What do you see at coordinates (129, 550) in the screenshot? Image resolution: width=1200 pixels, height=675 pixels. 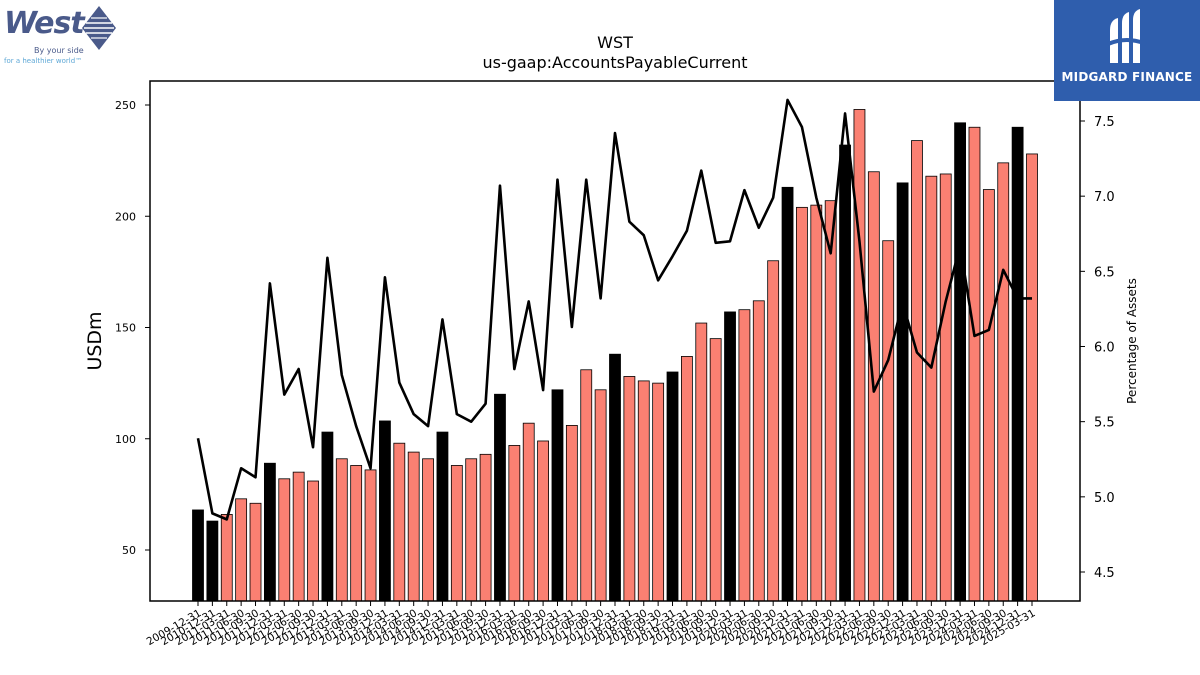 I see `y-tick-label-50: 50` at bounding box center [129, 550].